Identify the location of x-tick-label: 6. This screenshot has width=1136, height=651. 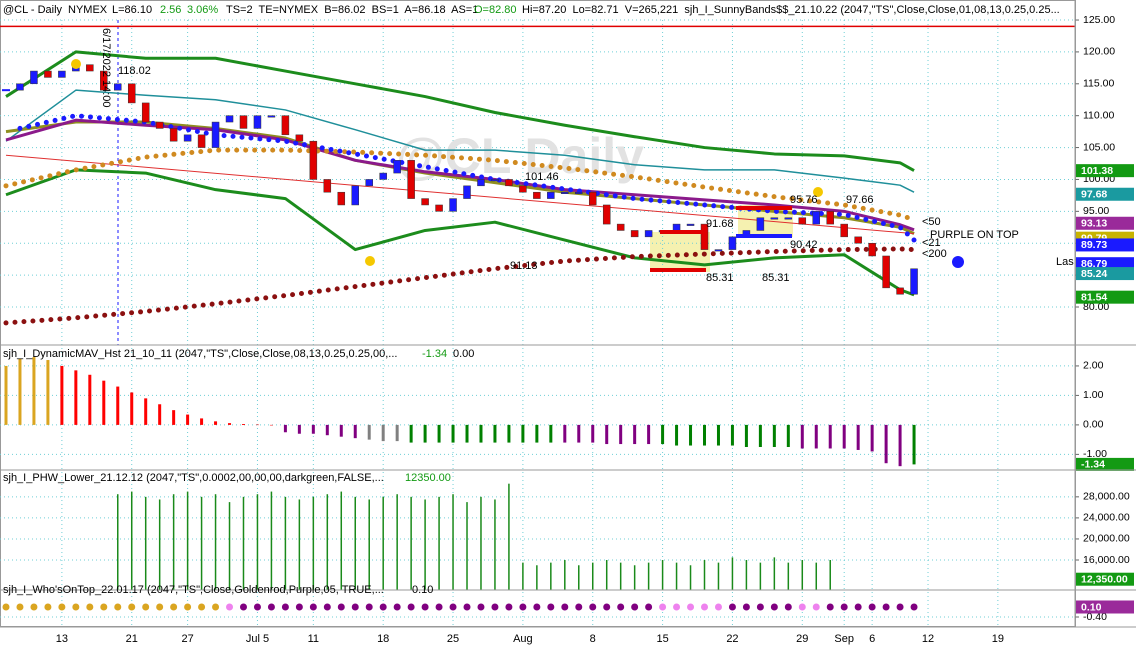
(872, 639).